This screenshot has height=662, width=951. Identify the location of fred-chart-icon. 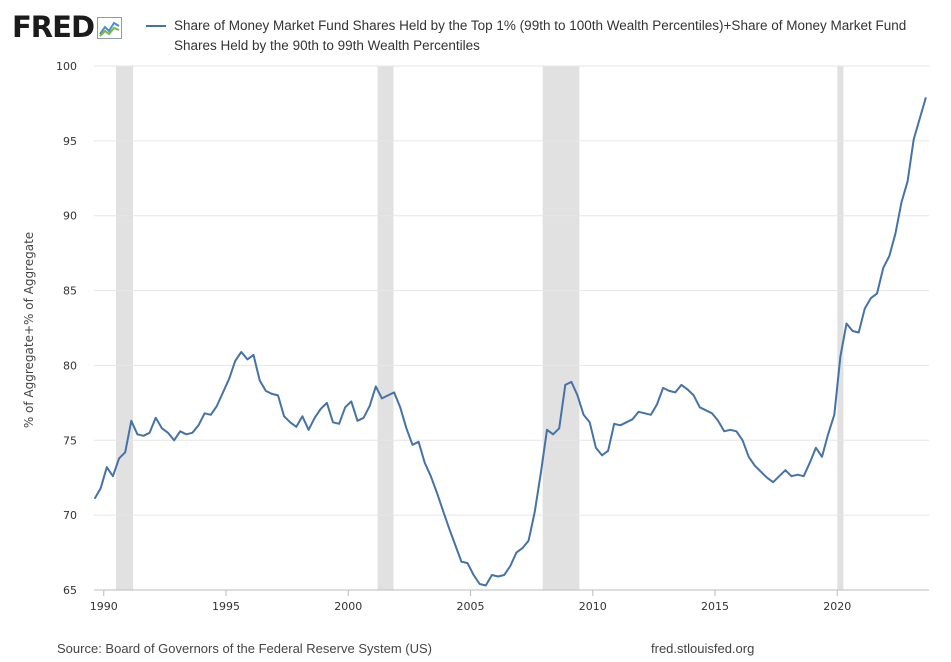
(110, 28).